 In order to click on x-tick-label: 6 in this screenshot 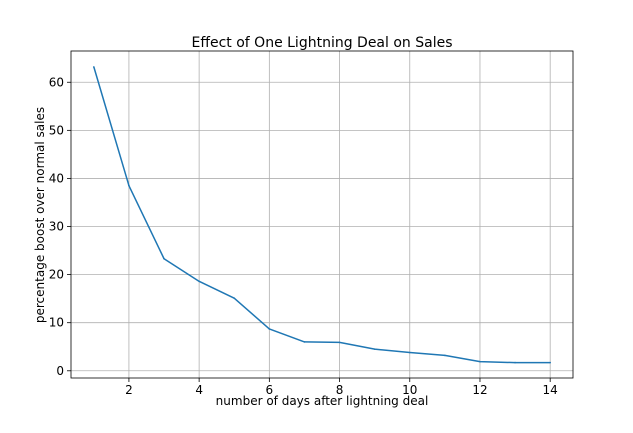, I will do `click(270, 390)`.